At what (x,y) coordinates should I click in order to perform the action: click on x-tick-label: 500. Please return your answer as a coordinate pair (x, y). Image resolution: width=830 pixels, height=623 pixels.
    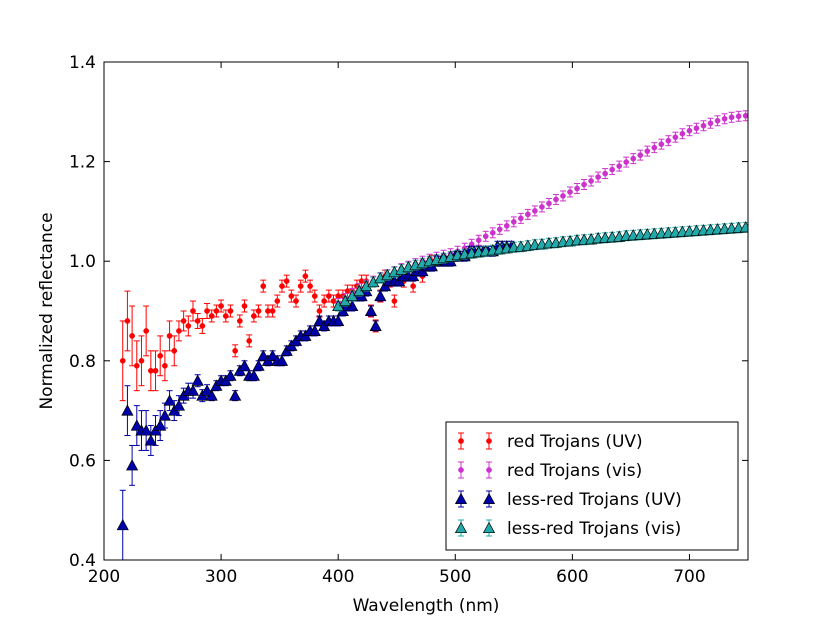
    Looking at the image, I should click on (455, 577).